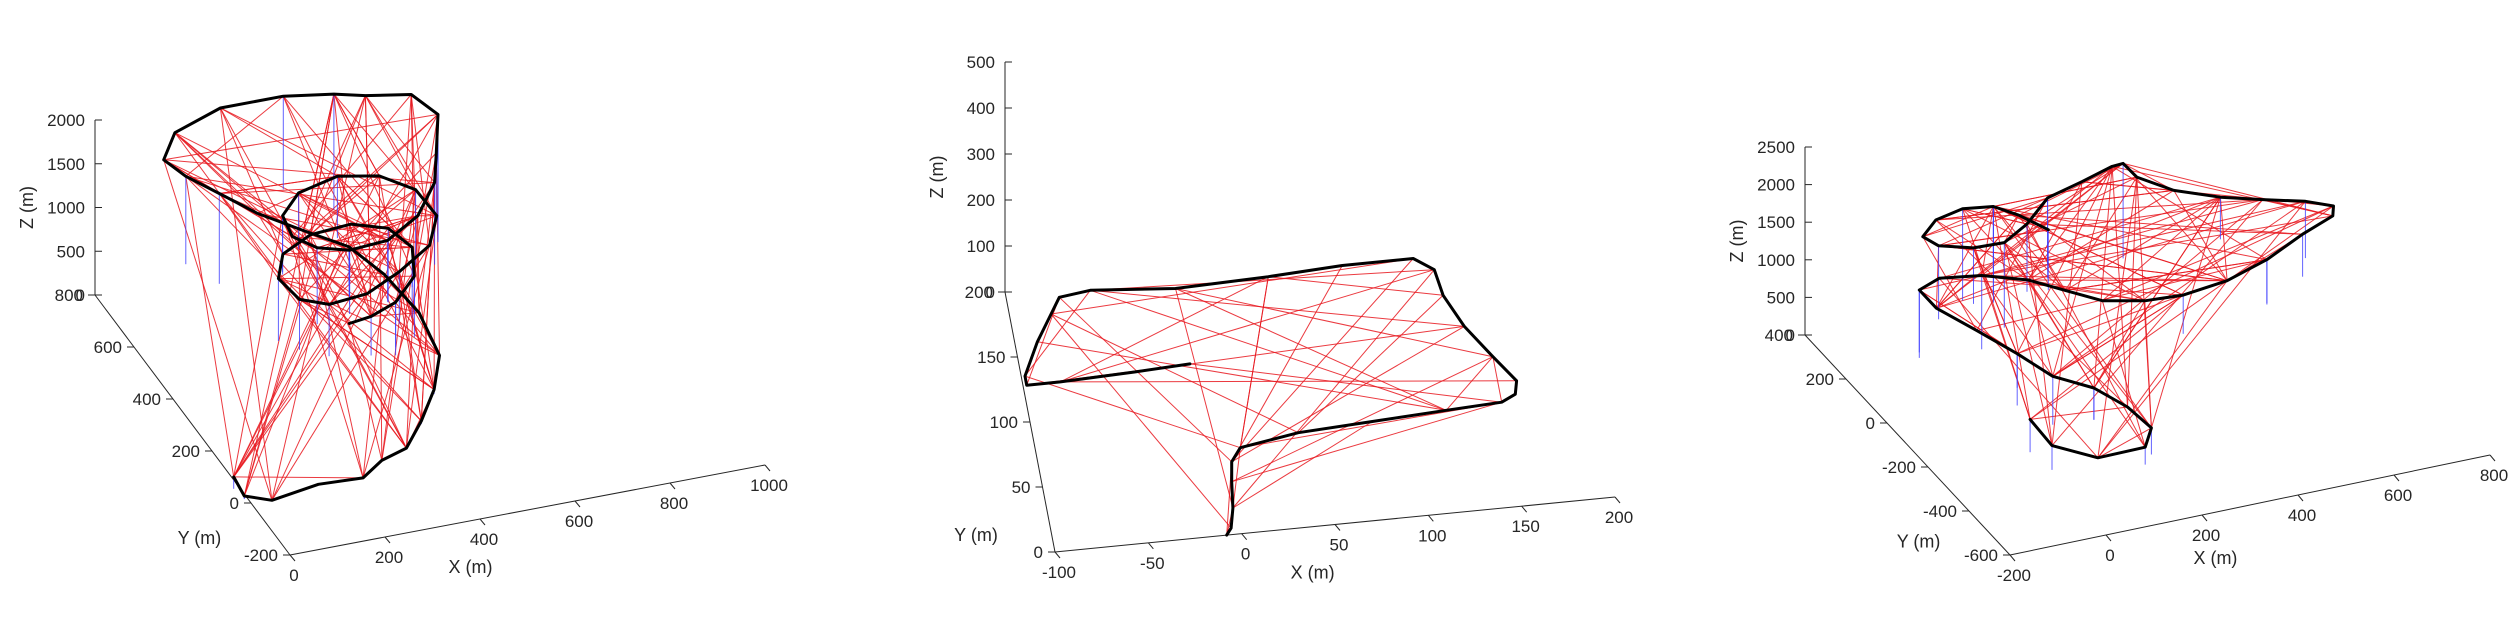 Image resolution: width=2520 pixels, height=620 pixels. Describe the element at coordinates (1059, 572) in the screenshot. I see `x-tick-label: -100` at that location.